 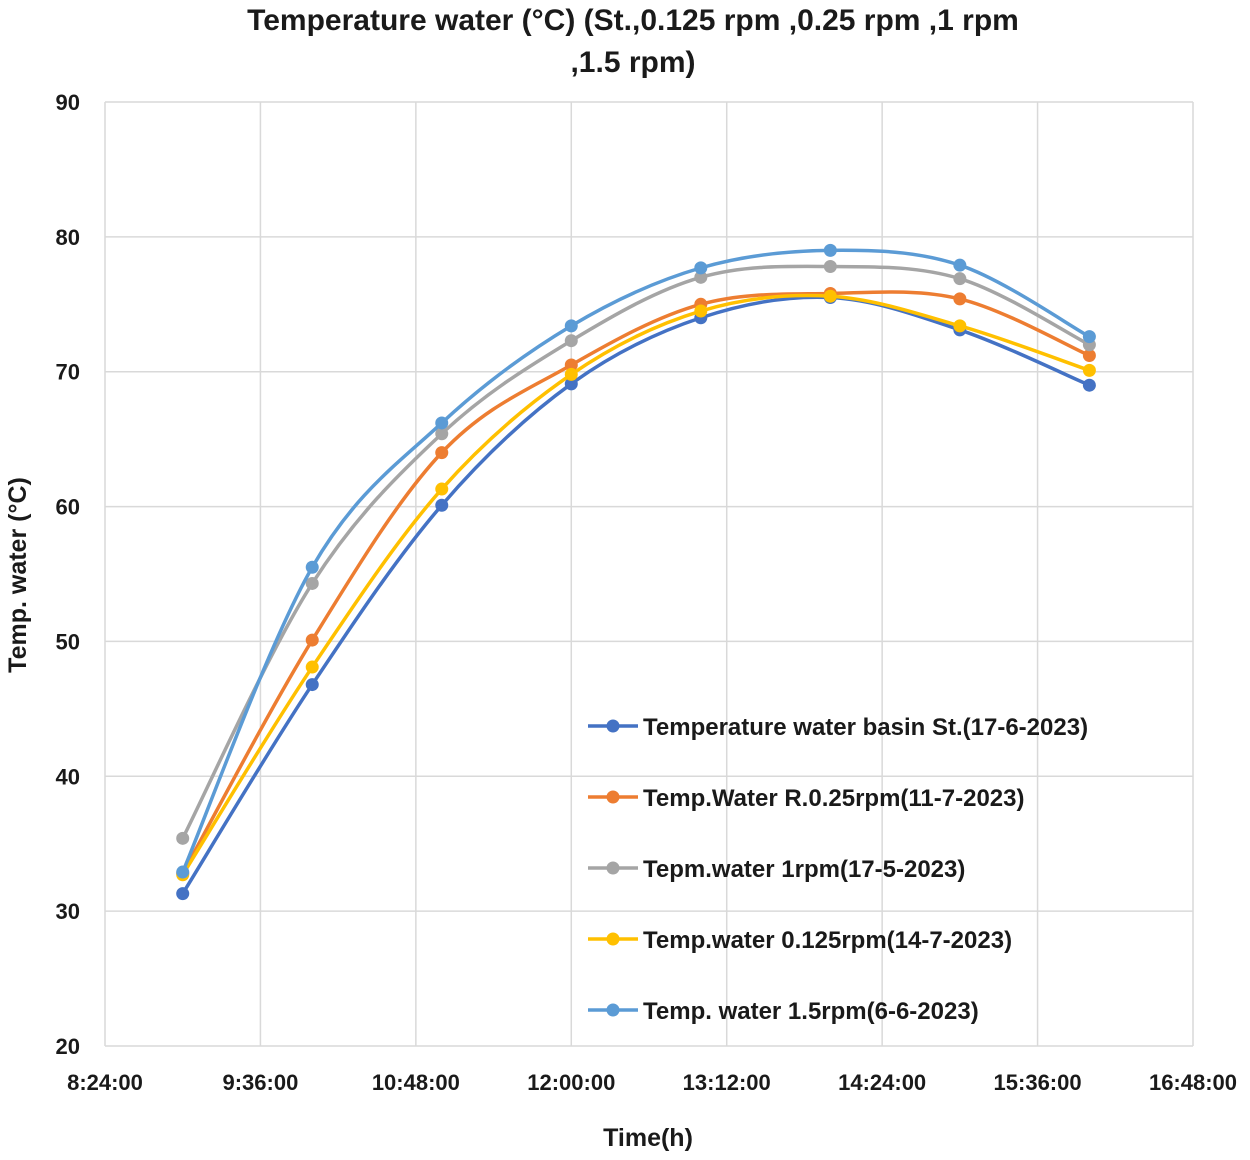 What do you see at coordinates (68, 574) in the screenshot?
I see `y-axis-ticks: 20 30 40 50 60 70 80 90` at bounding box center [68, 574].